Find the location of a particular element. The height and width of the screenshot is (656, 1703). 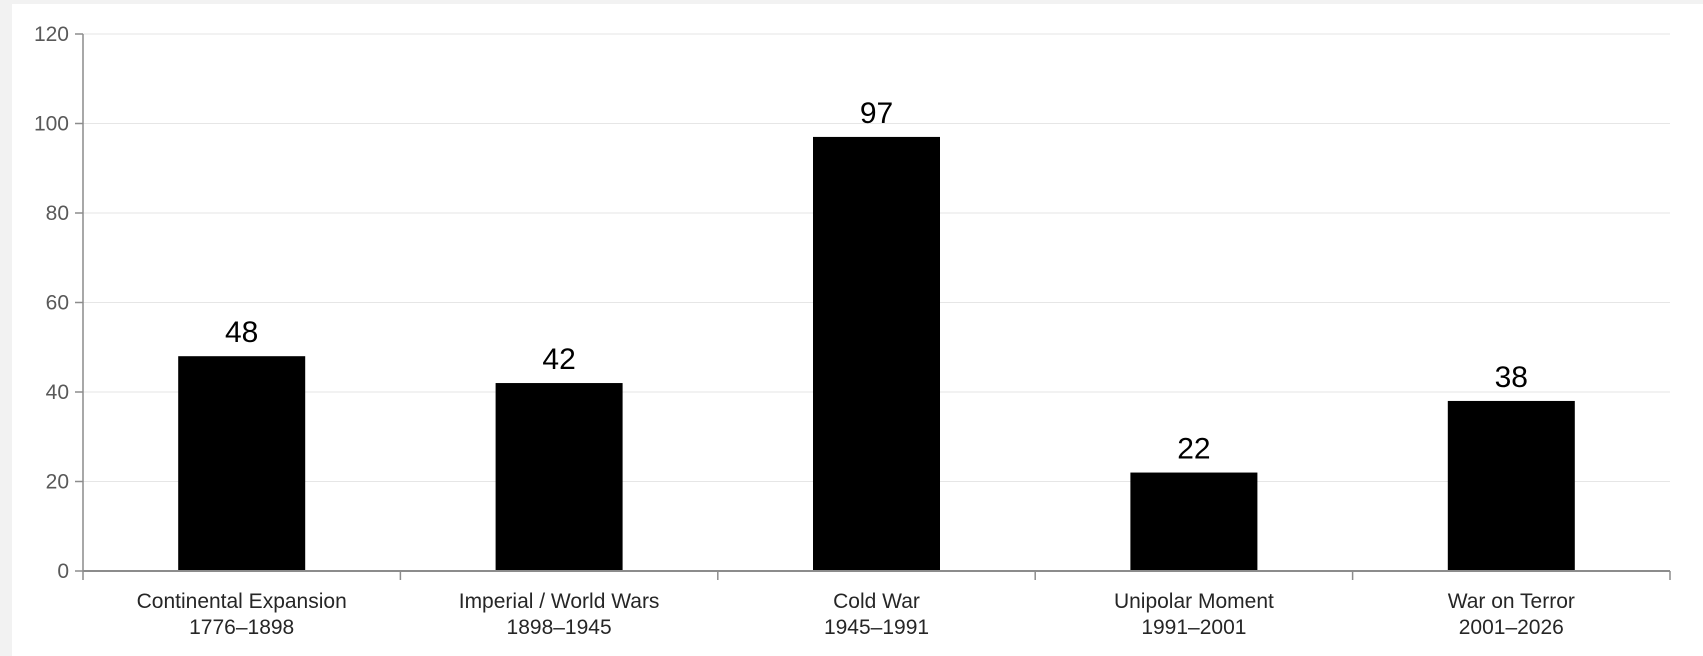

x-tick-label: Continental Expansion is located at coordinates (242, 601).